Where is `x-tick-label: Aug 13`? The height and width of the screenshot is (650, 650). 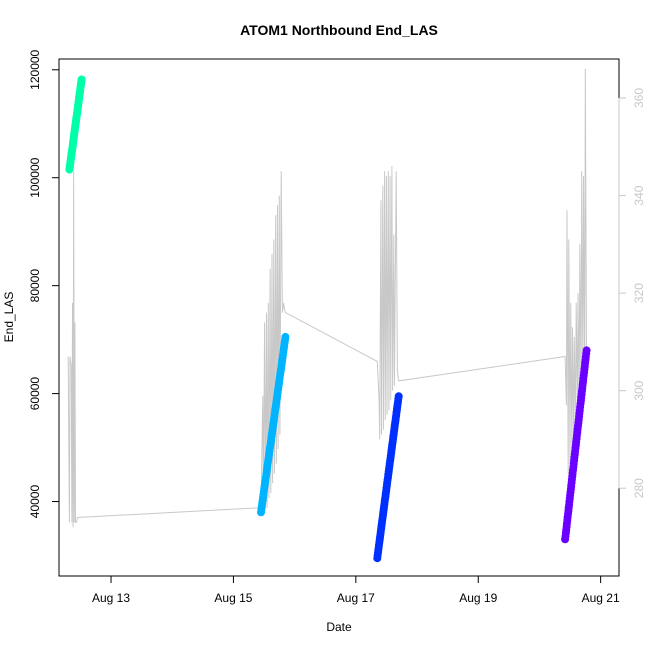 x-tick-label: Aug 13 is located at coordinates (111, 598).